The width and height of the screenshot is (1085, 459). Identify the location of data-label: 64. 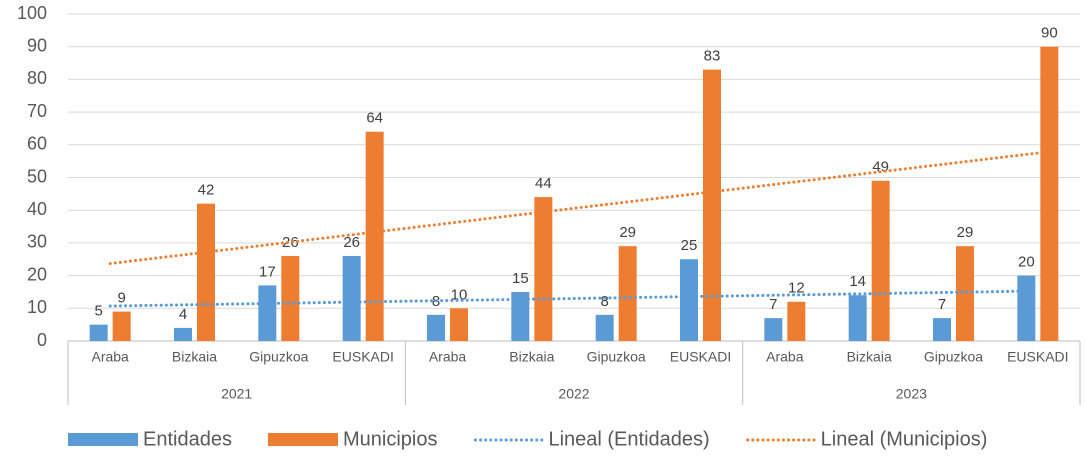
(374, 118).